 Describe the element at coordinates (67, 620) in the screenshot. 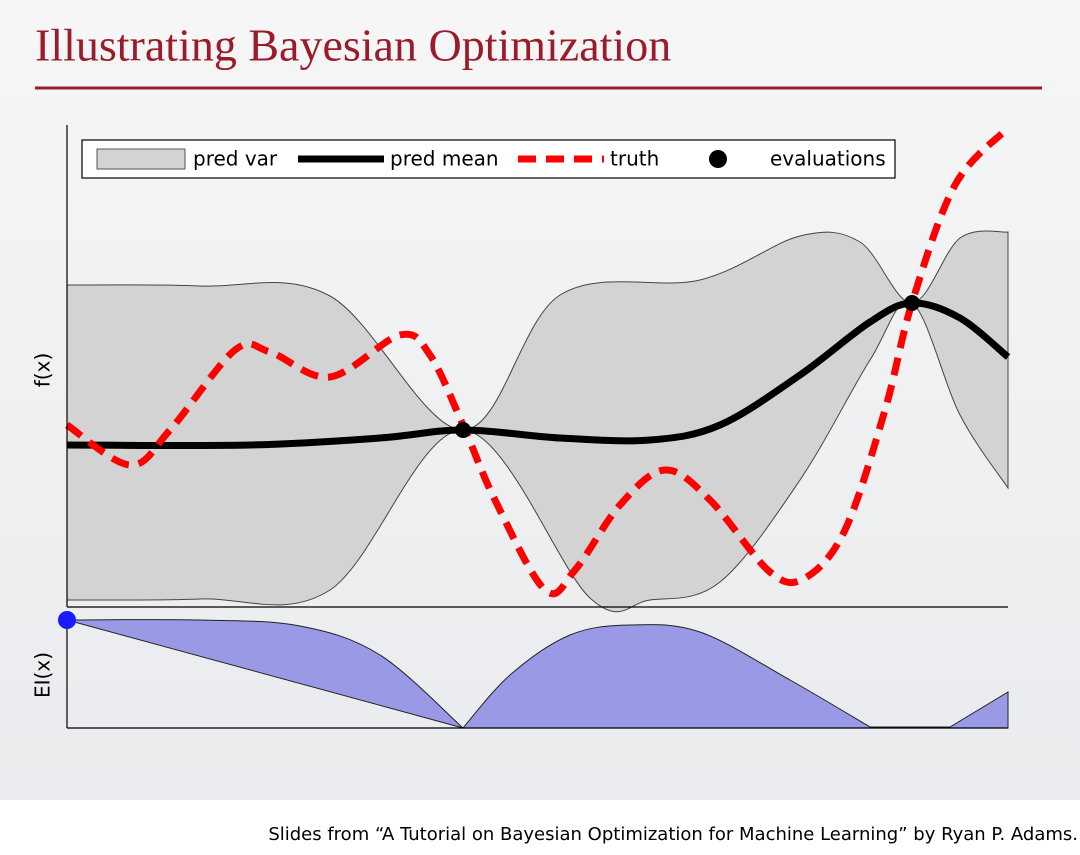

I see `next-point` at that location.